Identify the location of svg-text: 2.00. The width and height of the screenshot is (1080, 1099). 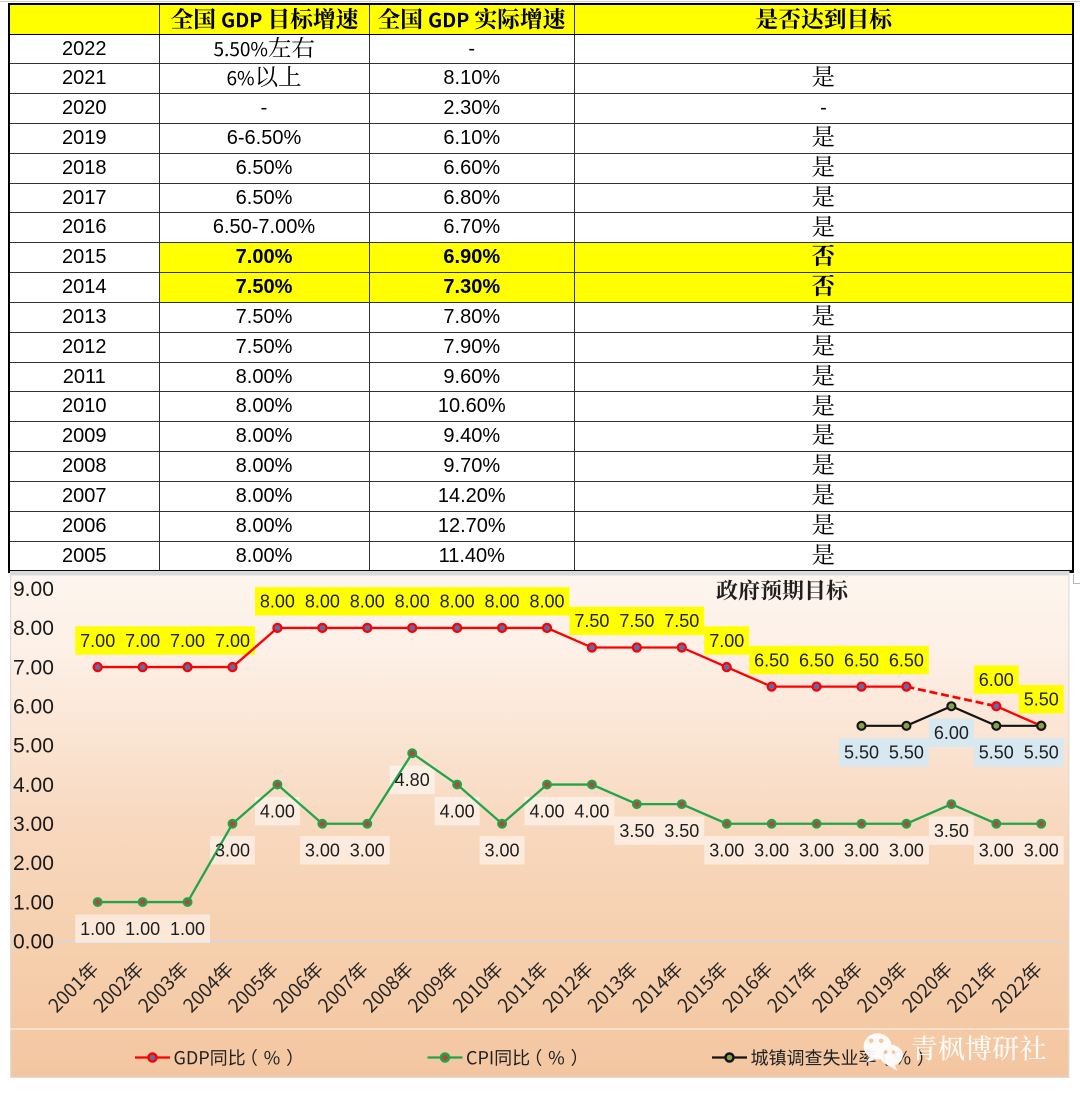
(33, 863).